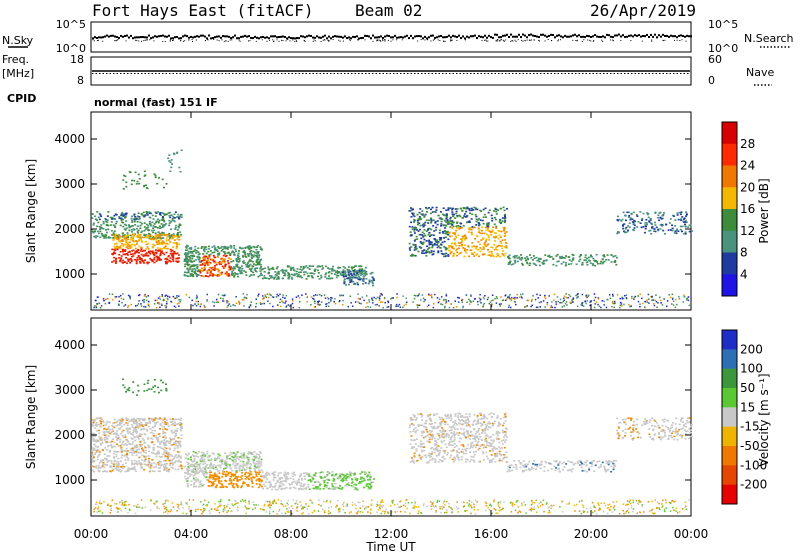 This screenshot has height=554, width=800. I want to click on noise-left-tick-bottom: 10^0, so click(71, 48).